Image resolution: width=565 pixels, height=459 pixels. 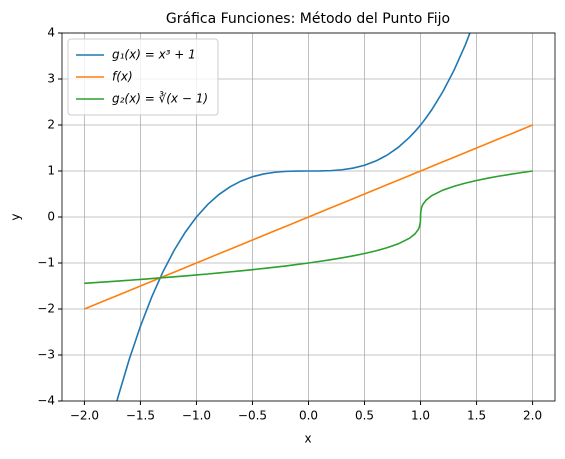 I want to click on x-axis-label: x, so click(x=307, y=439).